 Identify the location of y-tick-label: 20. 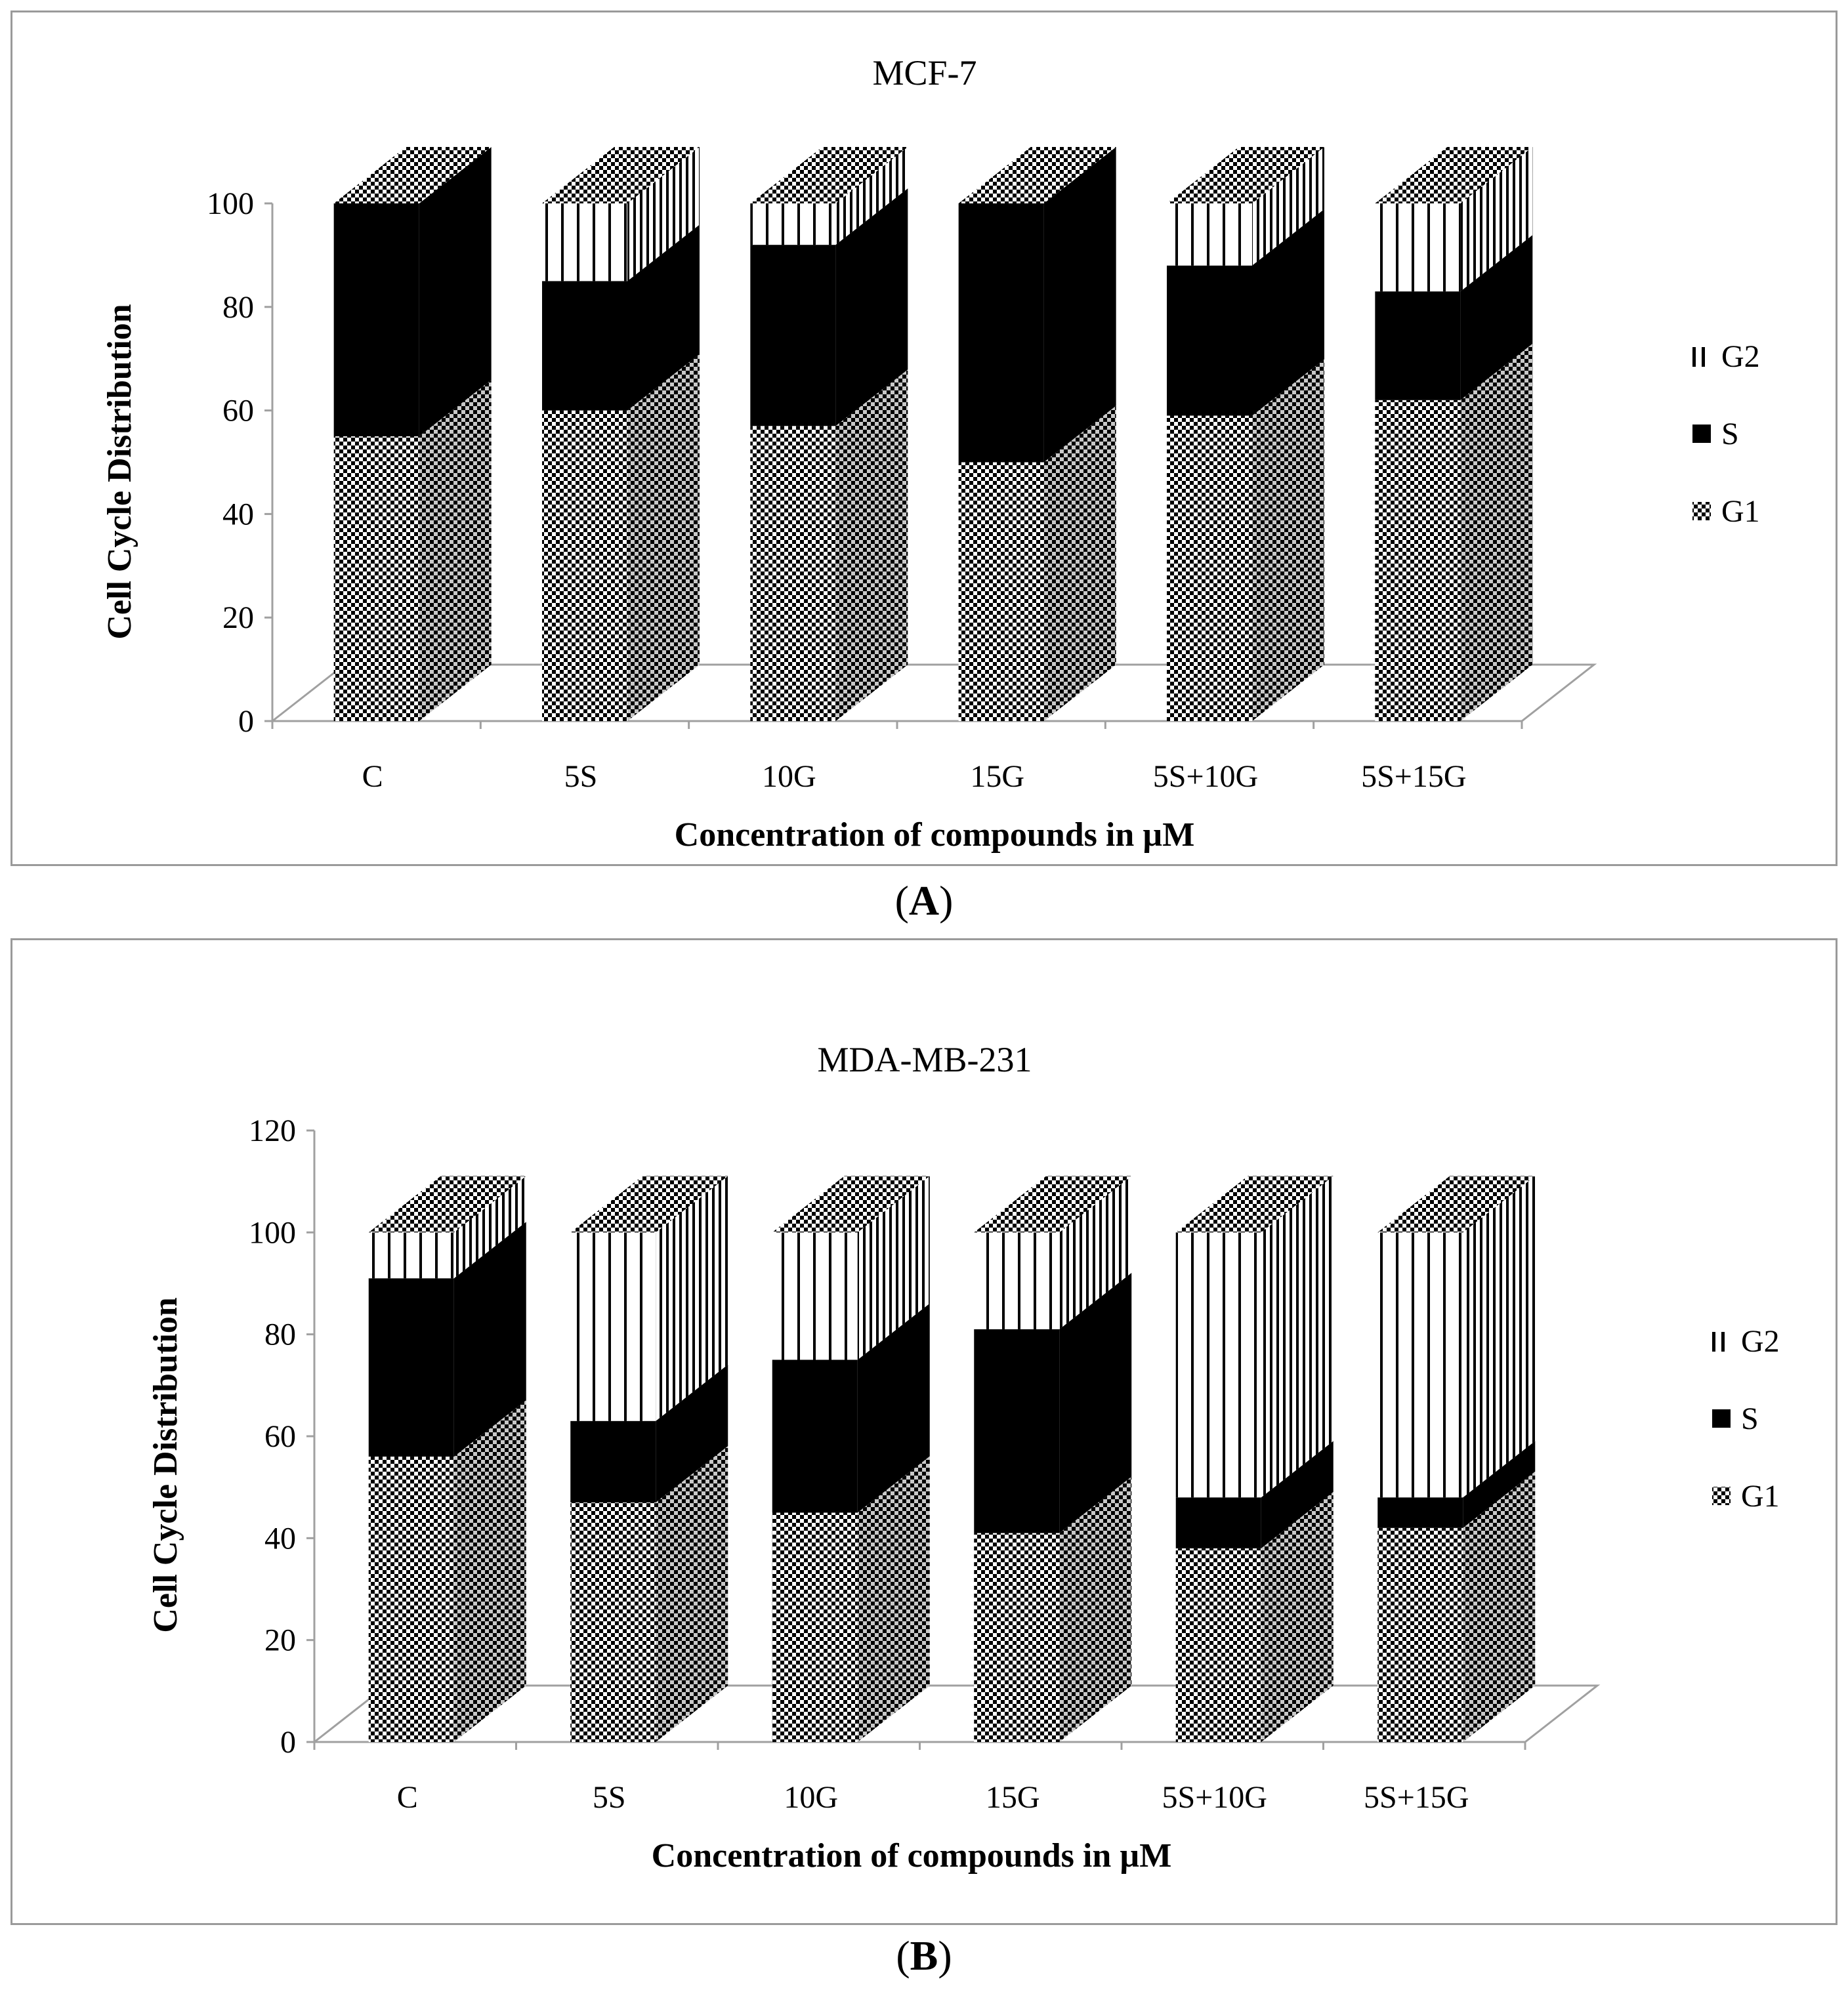
(280, 1640).